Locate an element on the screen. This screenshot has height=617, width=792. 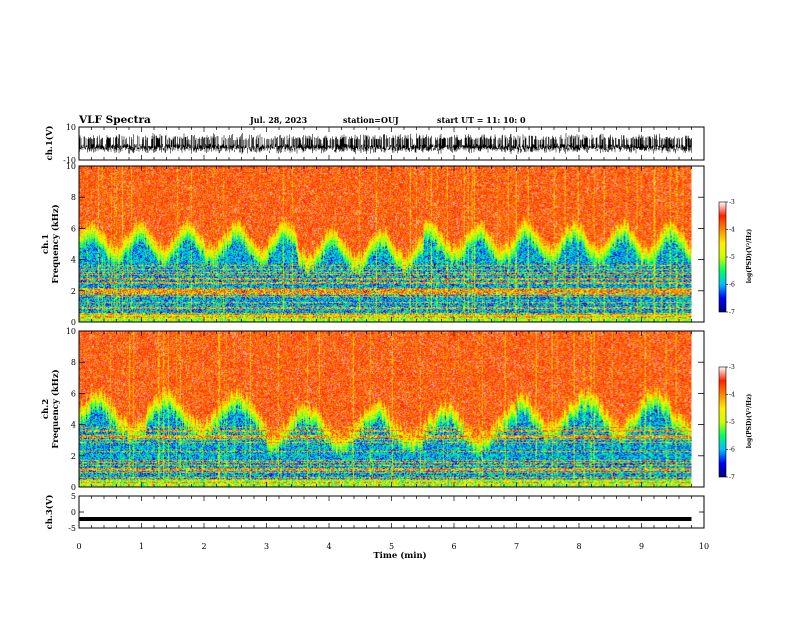
y-tick-label: -5 is located at coordinates (72, 528).